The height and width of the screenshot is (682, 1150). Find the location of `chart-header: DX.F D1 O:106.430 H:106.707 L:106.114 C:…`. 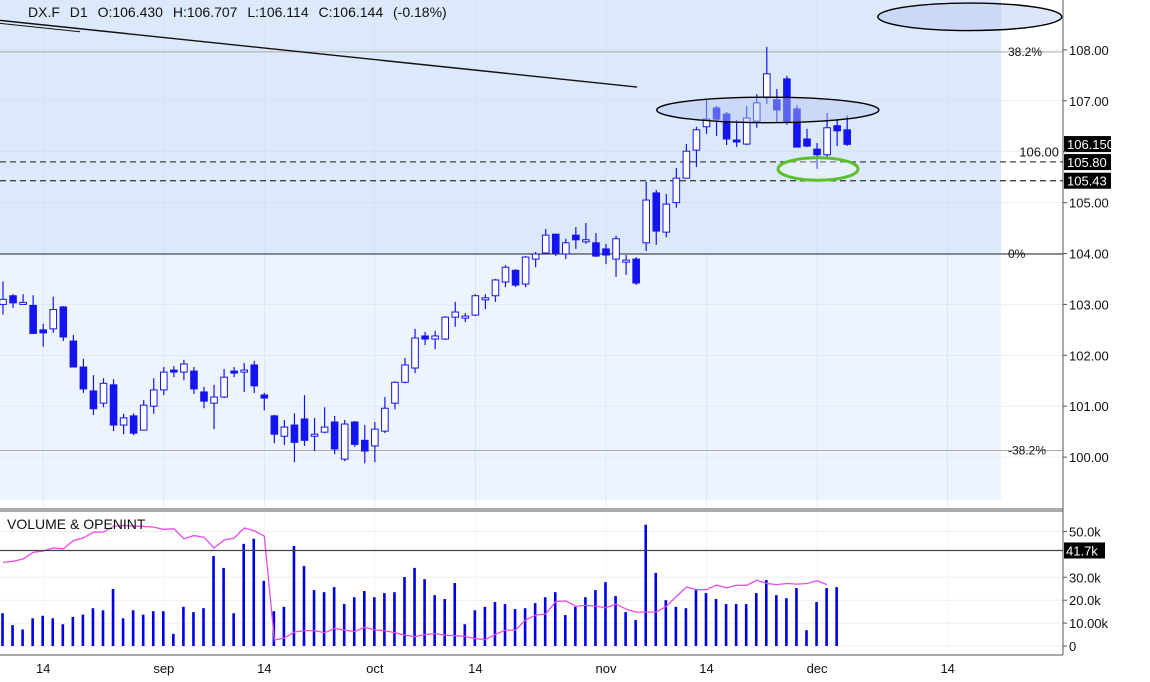

chart-header: DX.F D1 O:106.430 H:106.707 L:106.114 C:… is located at coordinates (237, 12).